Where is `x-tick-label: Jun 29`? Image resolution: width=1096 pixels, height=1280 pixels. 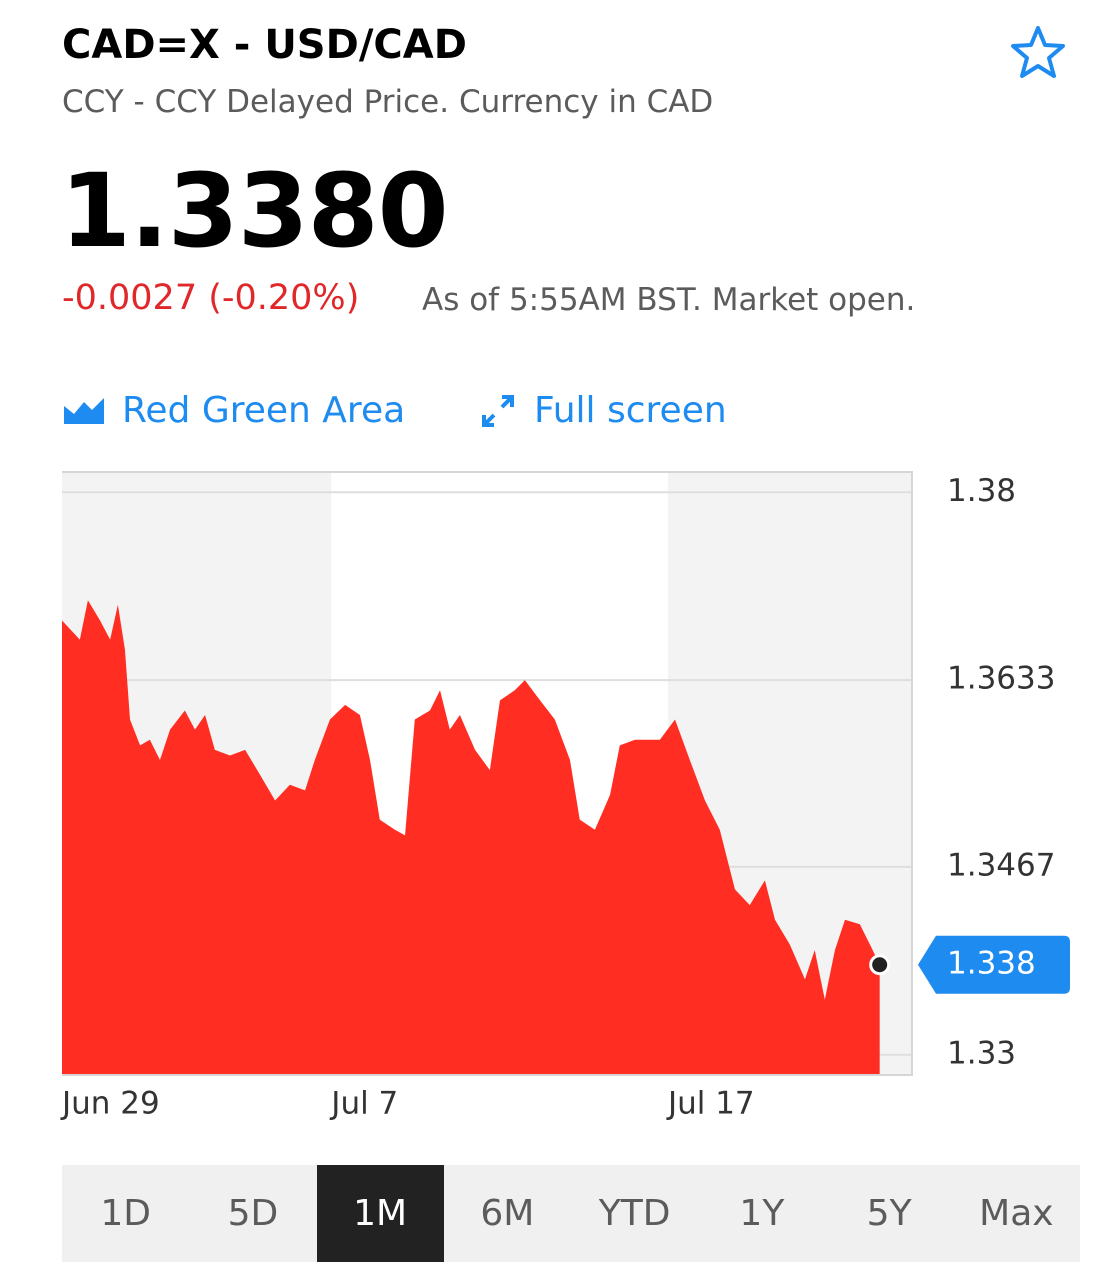 x-tick-label: Jun 29 is located at coordinates (110, 1104).